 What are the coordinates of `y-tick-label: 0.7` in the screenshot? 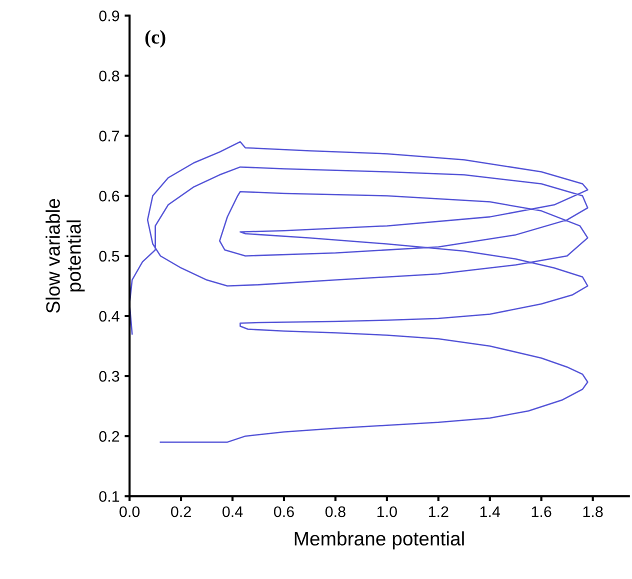 It's located at (109, 136).